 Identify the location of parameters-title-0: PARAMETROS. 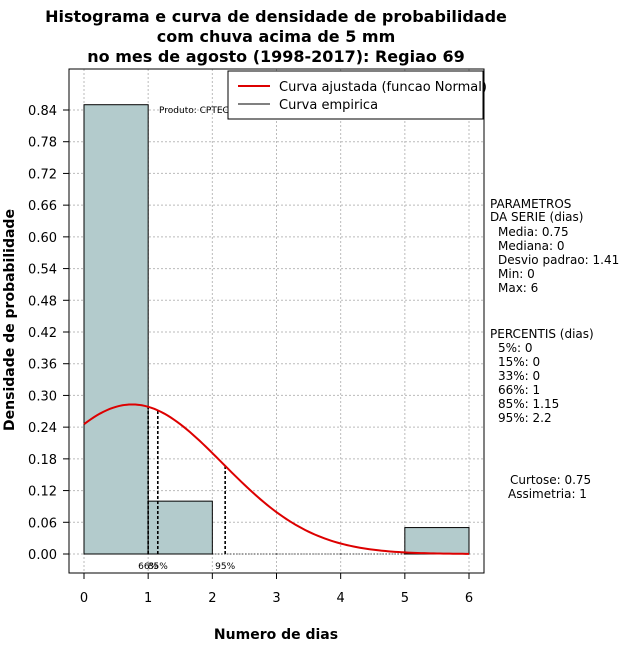
(530, 204).